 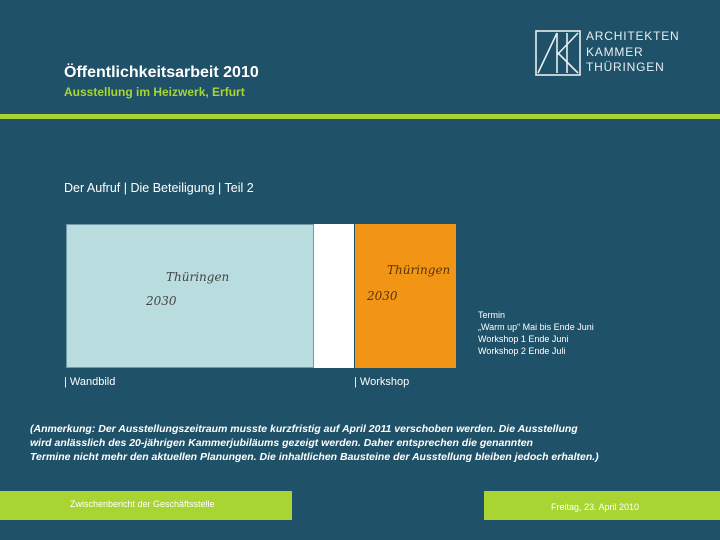 I want to click on section-heading: Der Aufruf | Die Beteiligung | Teil 2, so click(x=159, y=188).